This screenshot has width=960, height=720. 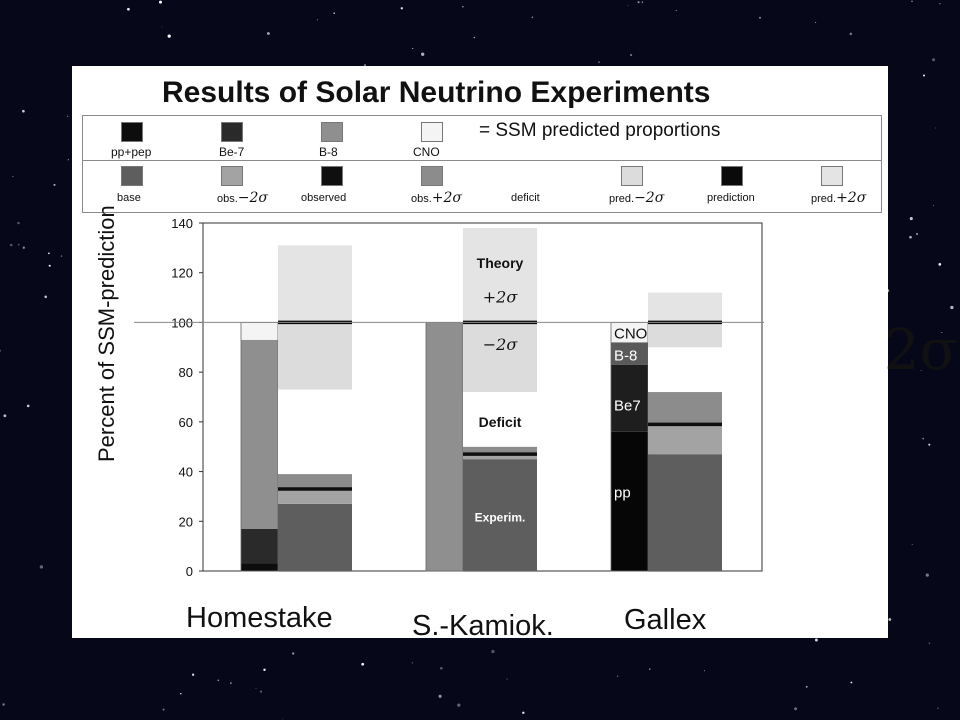 What do you see at coordinates (182, 223) in the screenshot?
I see `y-tick-label: 140` at bounding box center [182, 223].